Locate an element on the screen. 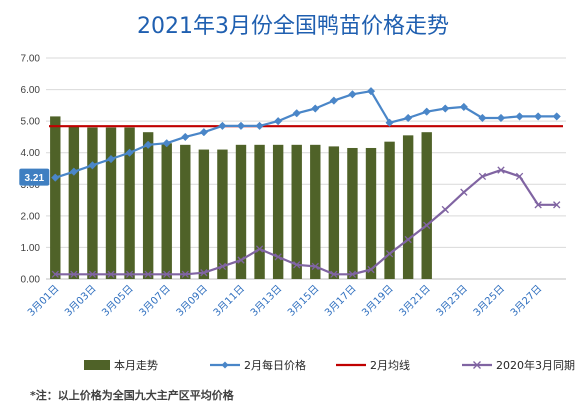 Image resolution: width=586 pixels, height=416 pixels. chart-title: 2021年3月份全国鸭苗价格走势 is located at coordinates (293, 26).